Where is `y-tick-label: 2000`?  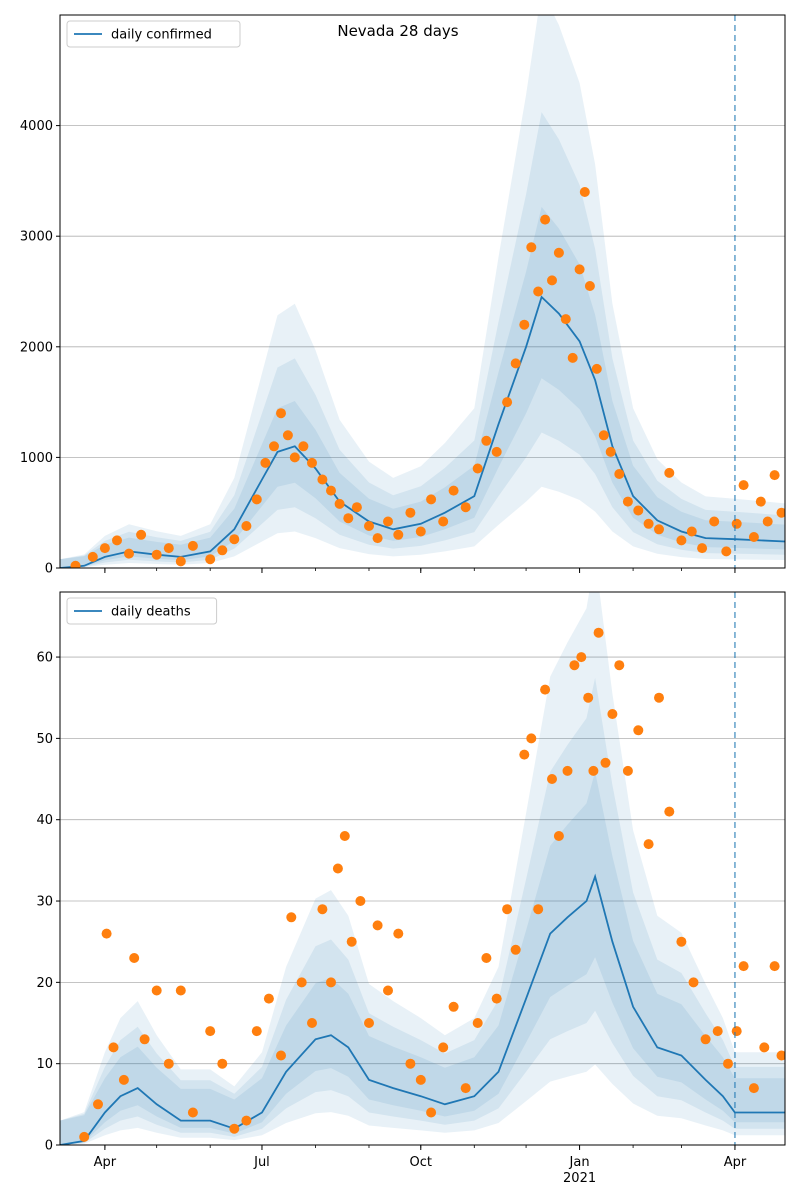 y-tick-label: 2000 is located at coordinates (36, 347).